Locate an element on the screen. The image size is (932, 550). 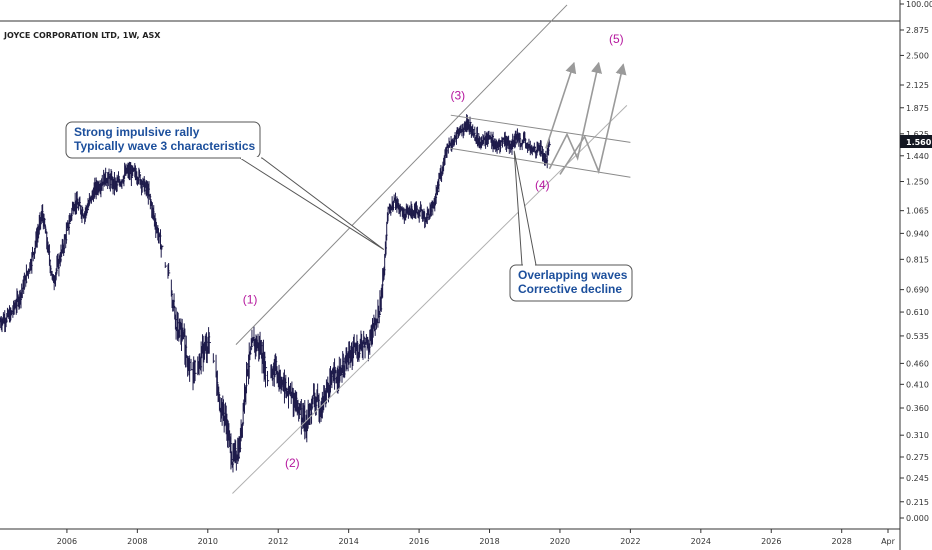
x-tick-label: 2022 is located at coordinates (630, 541).